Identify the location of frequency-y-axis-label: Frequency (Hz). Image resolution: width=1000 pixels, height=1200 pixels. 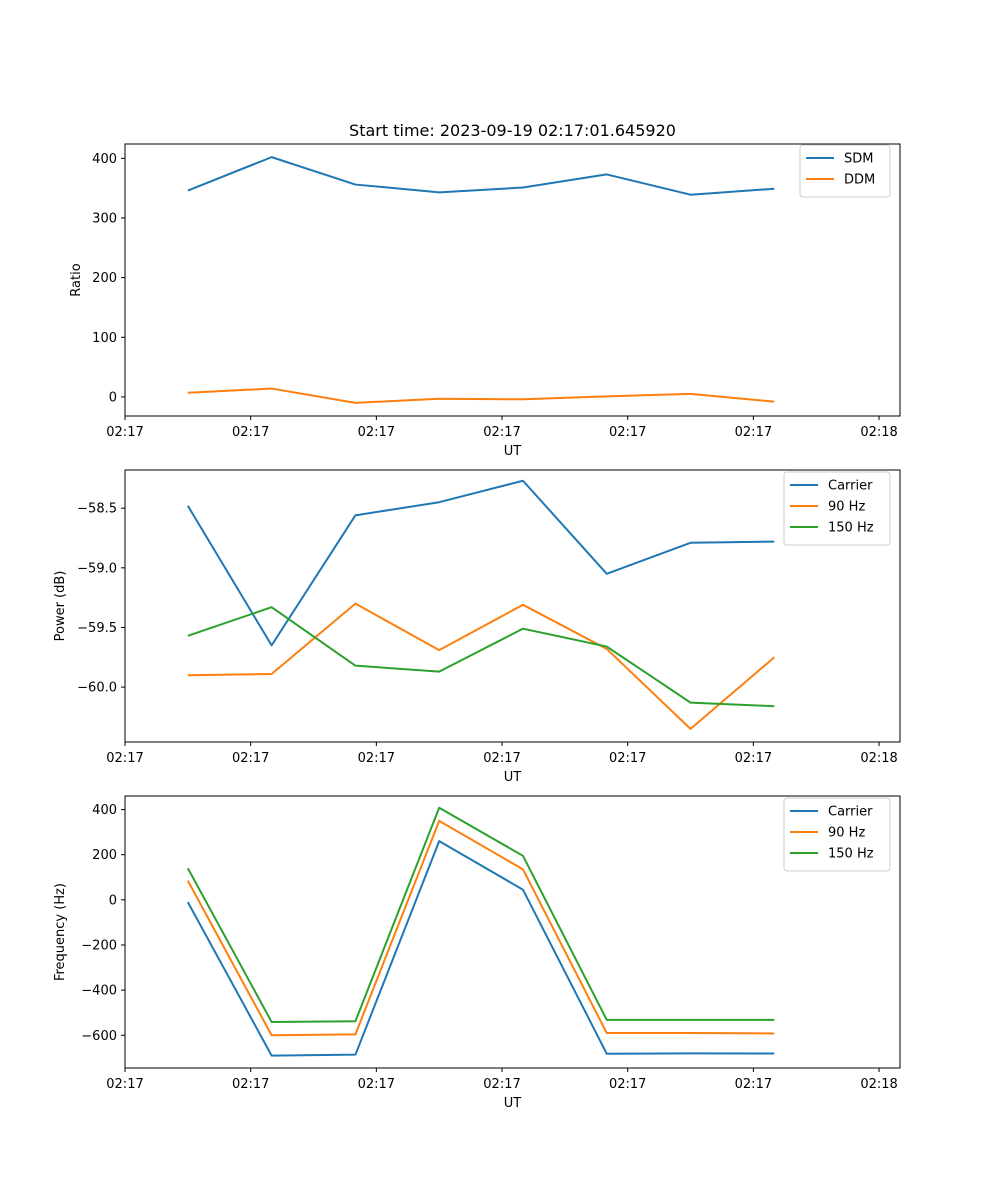
(60, 932).